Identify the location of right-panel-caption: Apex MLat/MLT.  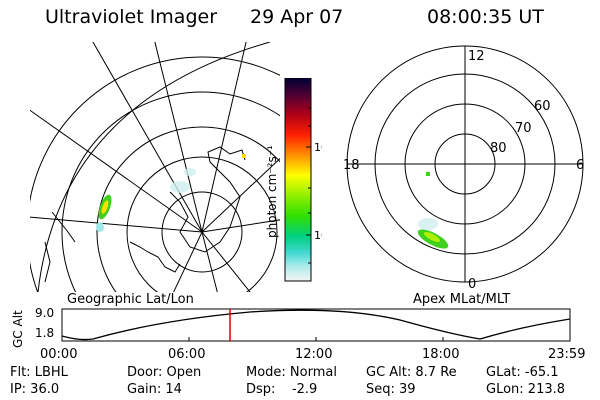
(462, 299).